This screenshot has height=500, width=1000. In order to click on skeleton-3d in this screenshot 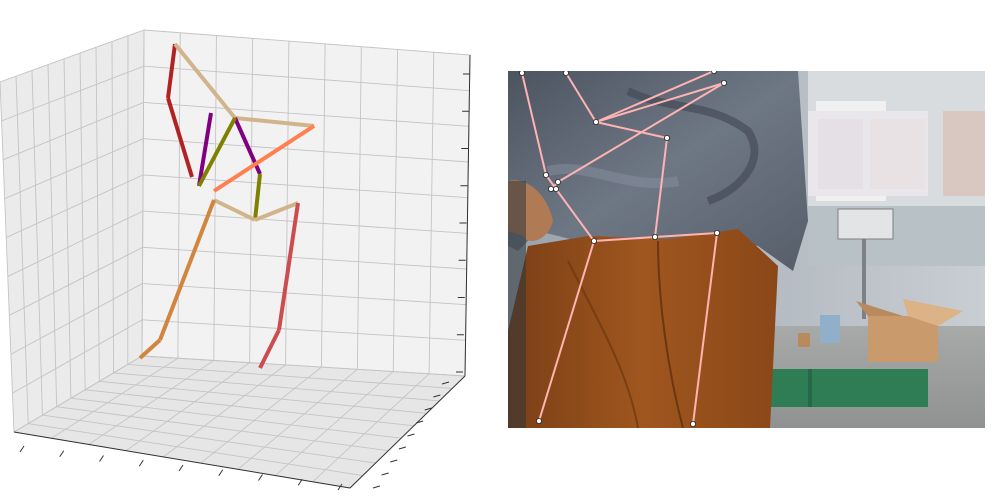, I will do `click(227, 205)`.